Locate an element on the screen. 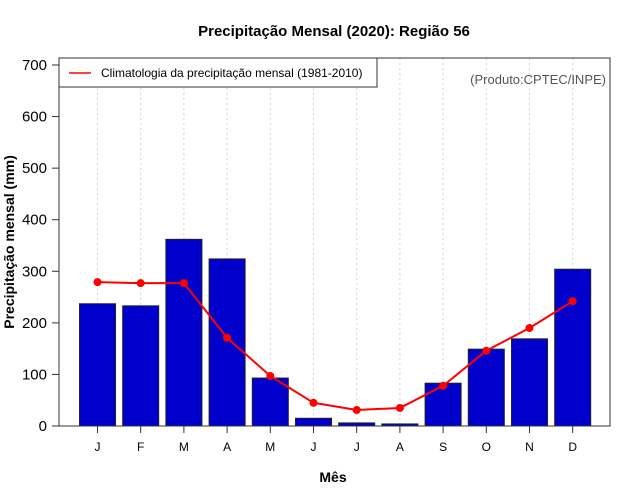 The width and height of the screenshot is (640, 500). chart-title: Precipitação Mensal (2020): Região 56 is located at coordinates (334, 31).